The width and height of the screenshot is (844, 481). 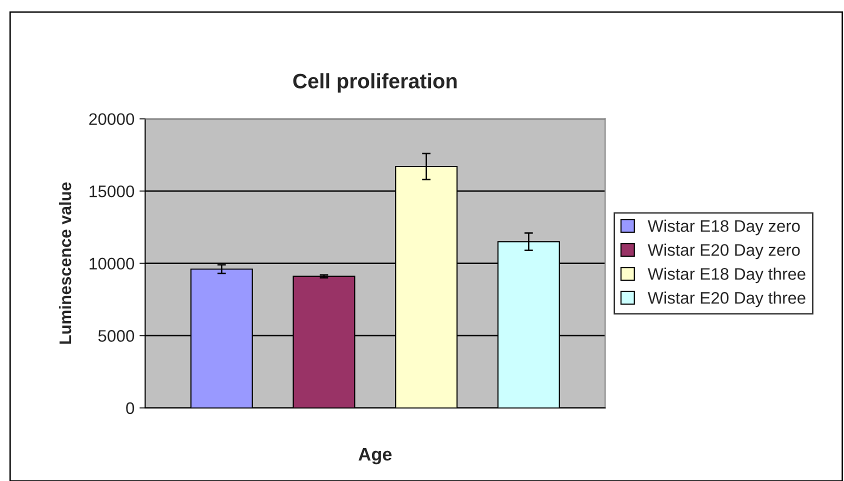 What do you see at coordinates (116, 336) in the screenshot?
I see `y-tick-label: 5000` at bounding box center [116, 336].